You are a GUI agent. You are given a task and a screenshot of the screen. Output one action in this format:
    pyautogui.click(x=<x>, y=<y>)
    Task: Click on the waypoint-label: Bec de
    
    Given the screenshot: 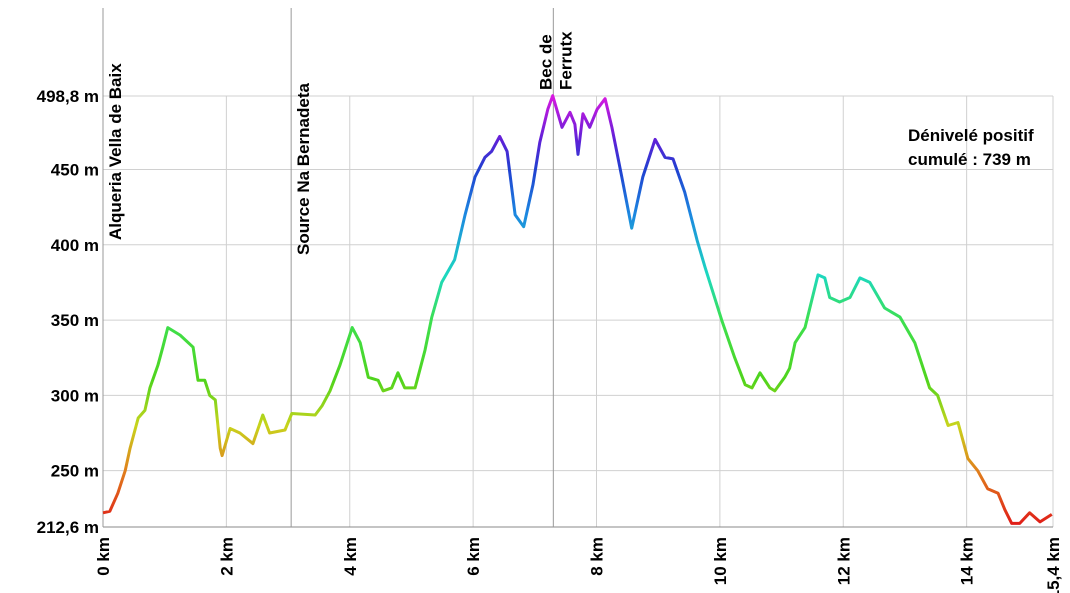 What is the action you would take?
    pyautogui.click(x=545, y=62)
    